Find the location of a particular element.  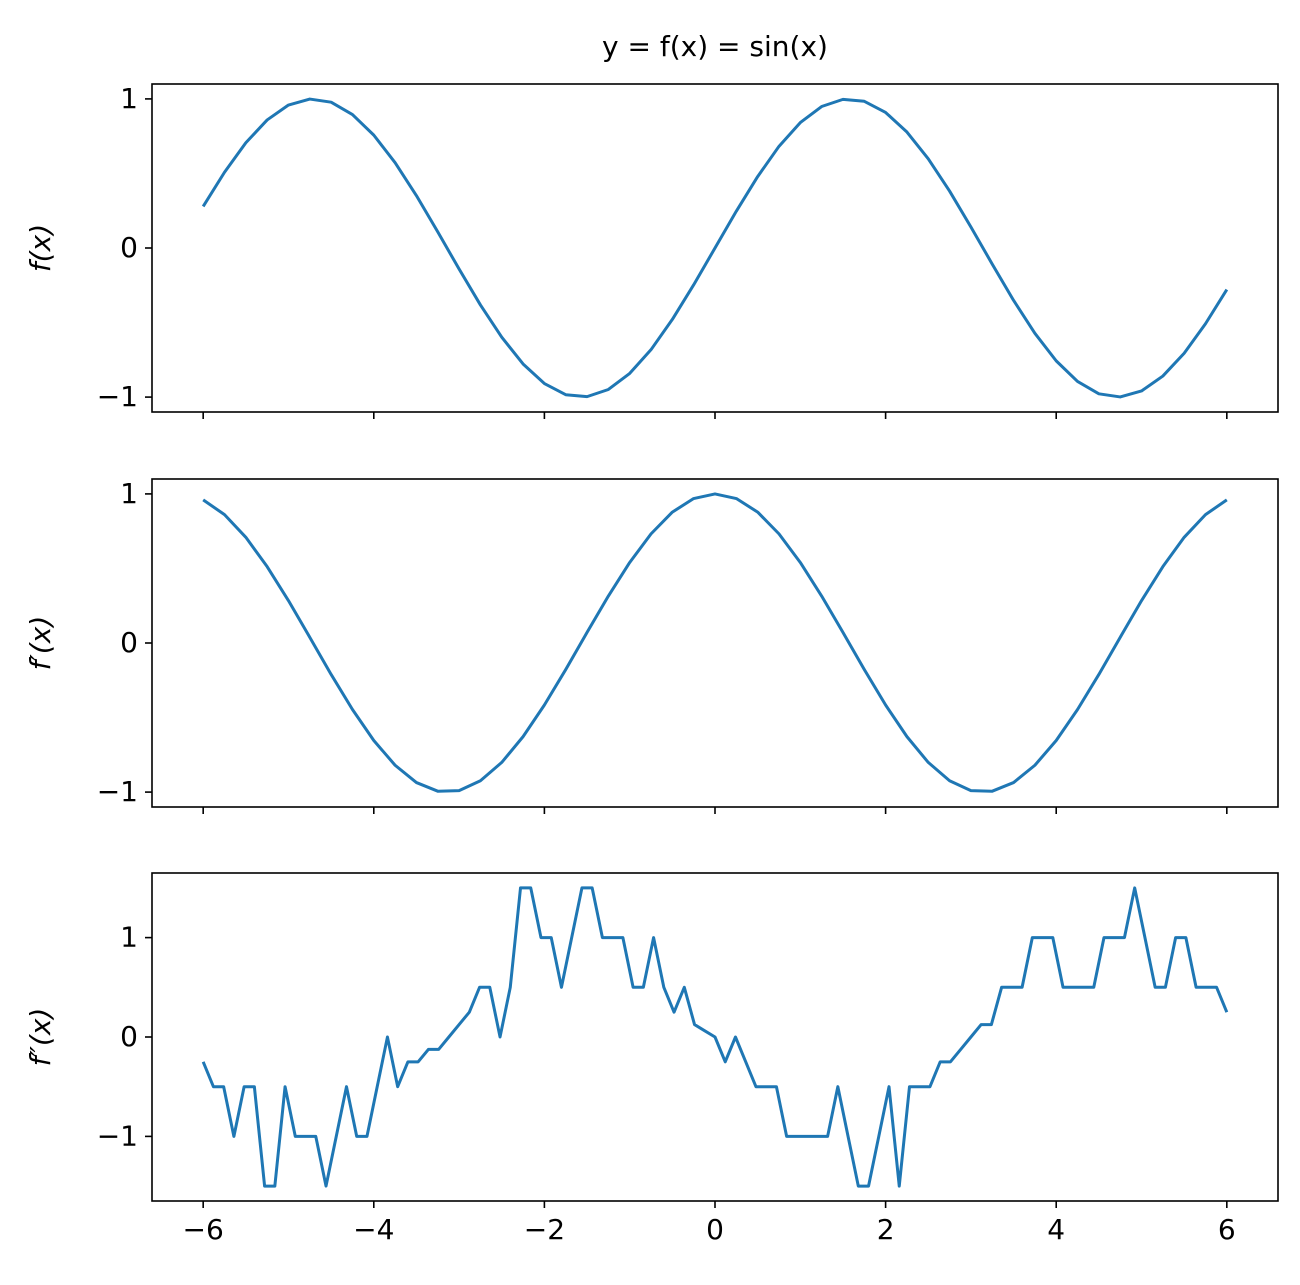

x-tick-label: −6 is located at coordinates (203, 1229).